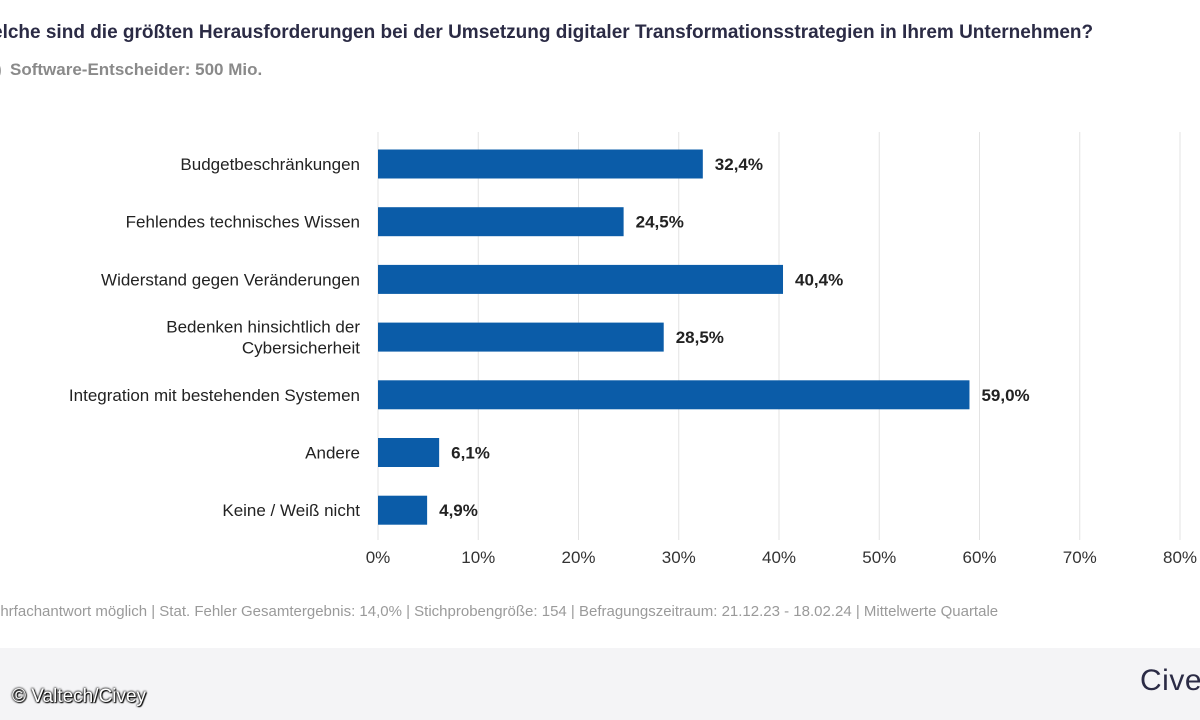  I want to click on x-tick-label: 10%, so click(478, 557).